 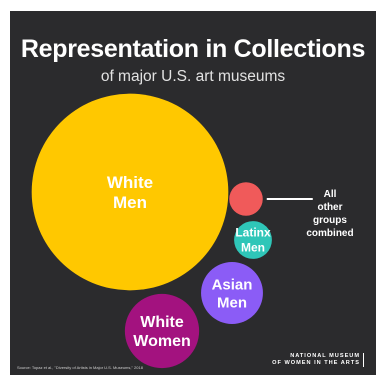 I want to click on label-asian-men: Asian Men, so click(x=232, y=293).